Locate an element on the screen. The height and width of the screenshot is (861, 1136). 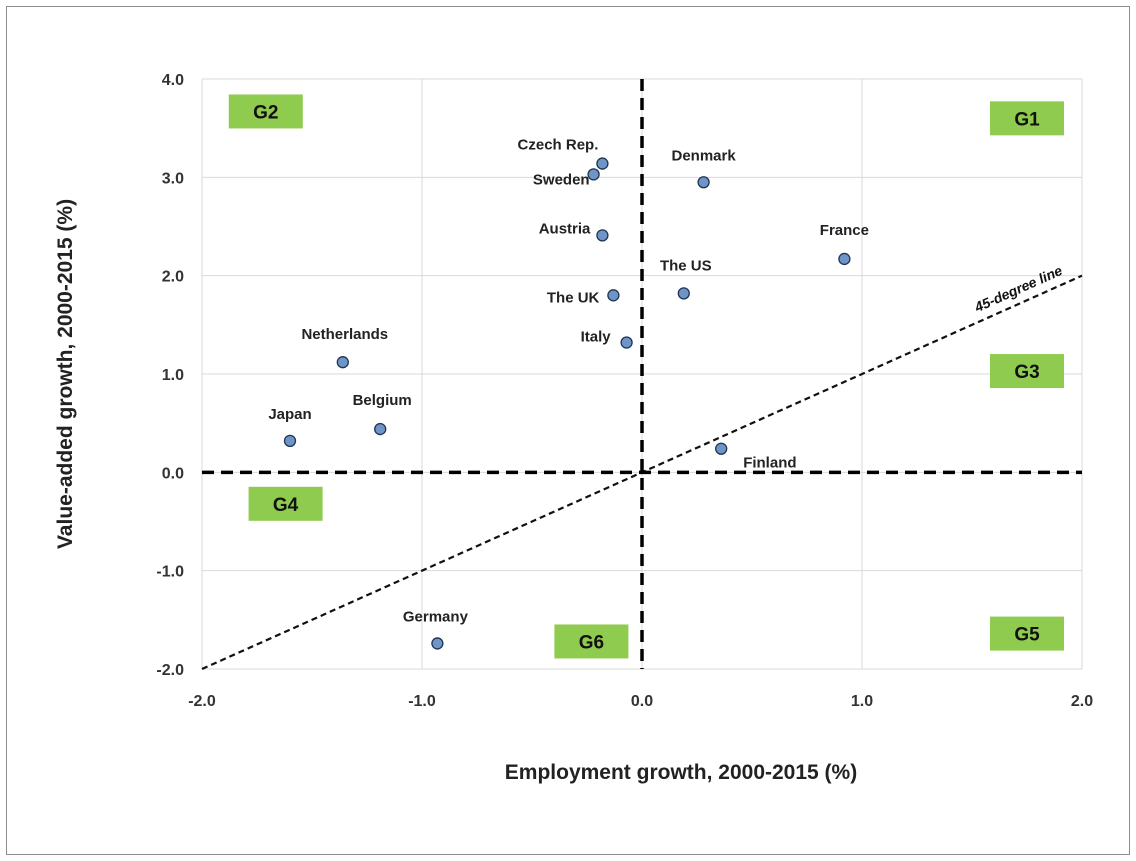
y-tick-label: 3.0 is located at coordinates (173, 178).